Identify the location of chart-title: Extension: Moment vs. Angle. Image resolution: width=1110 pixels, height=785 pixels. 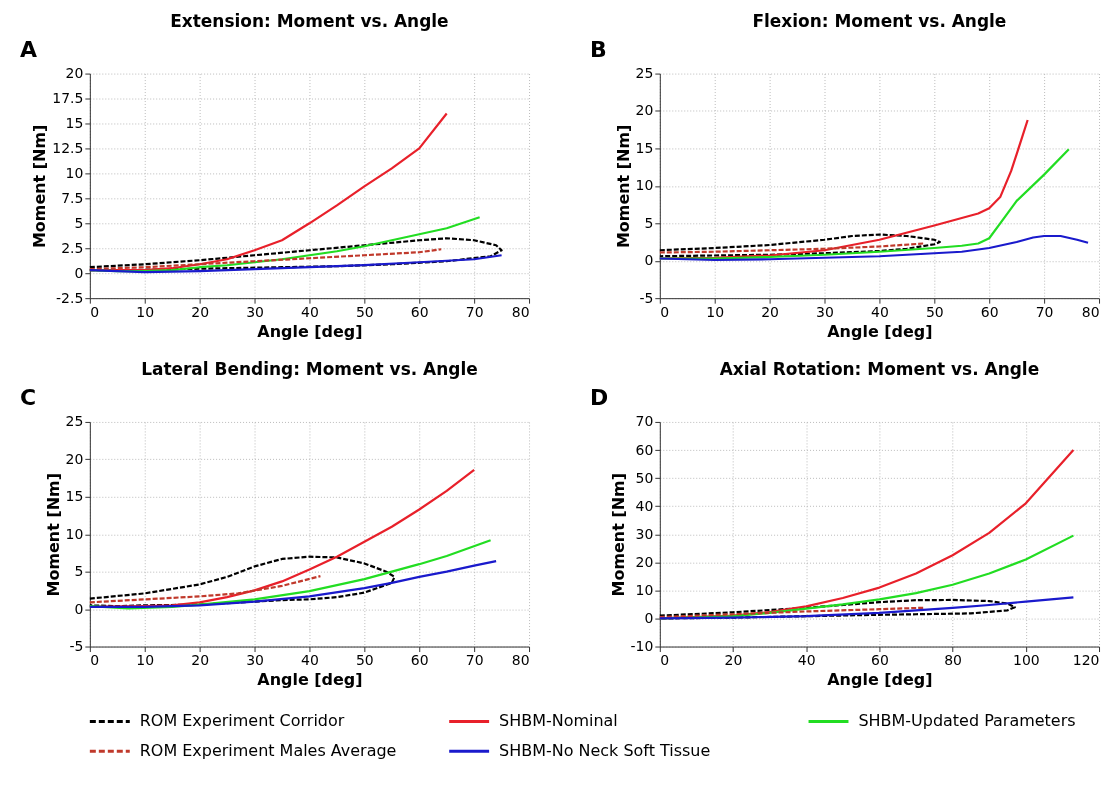
(309, 20).